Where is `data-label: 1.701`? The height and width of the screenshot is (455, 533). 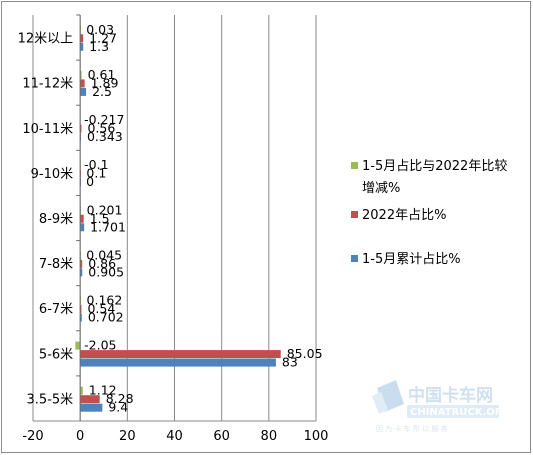 data-label: 1.701 is located at coordinates (108, 226).